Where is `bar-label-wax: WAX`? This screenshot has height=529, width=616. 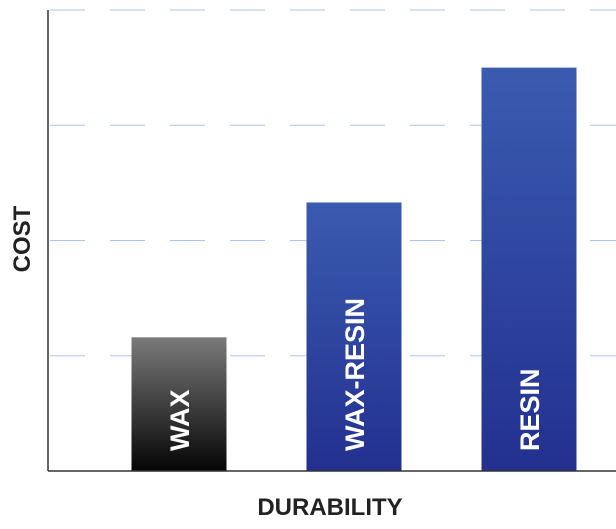
bar-label-wax: WAX is located at coordinates (180, 420).